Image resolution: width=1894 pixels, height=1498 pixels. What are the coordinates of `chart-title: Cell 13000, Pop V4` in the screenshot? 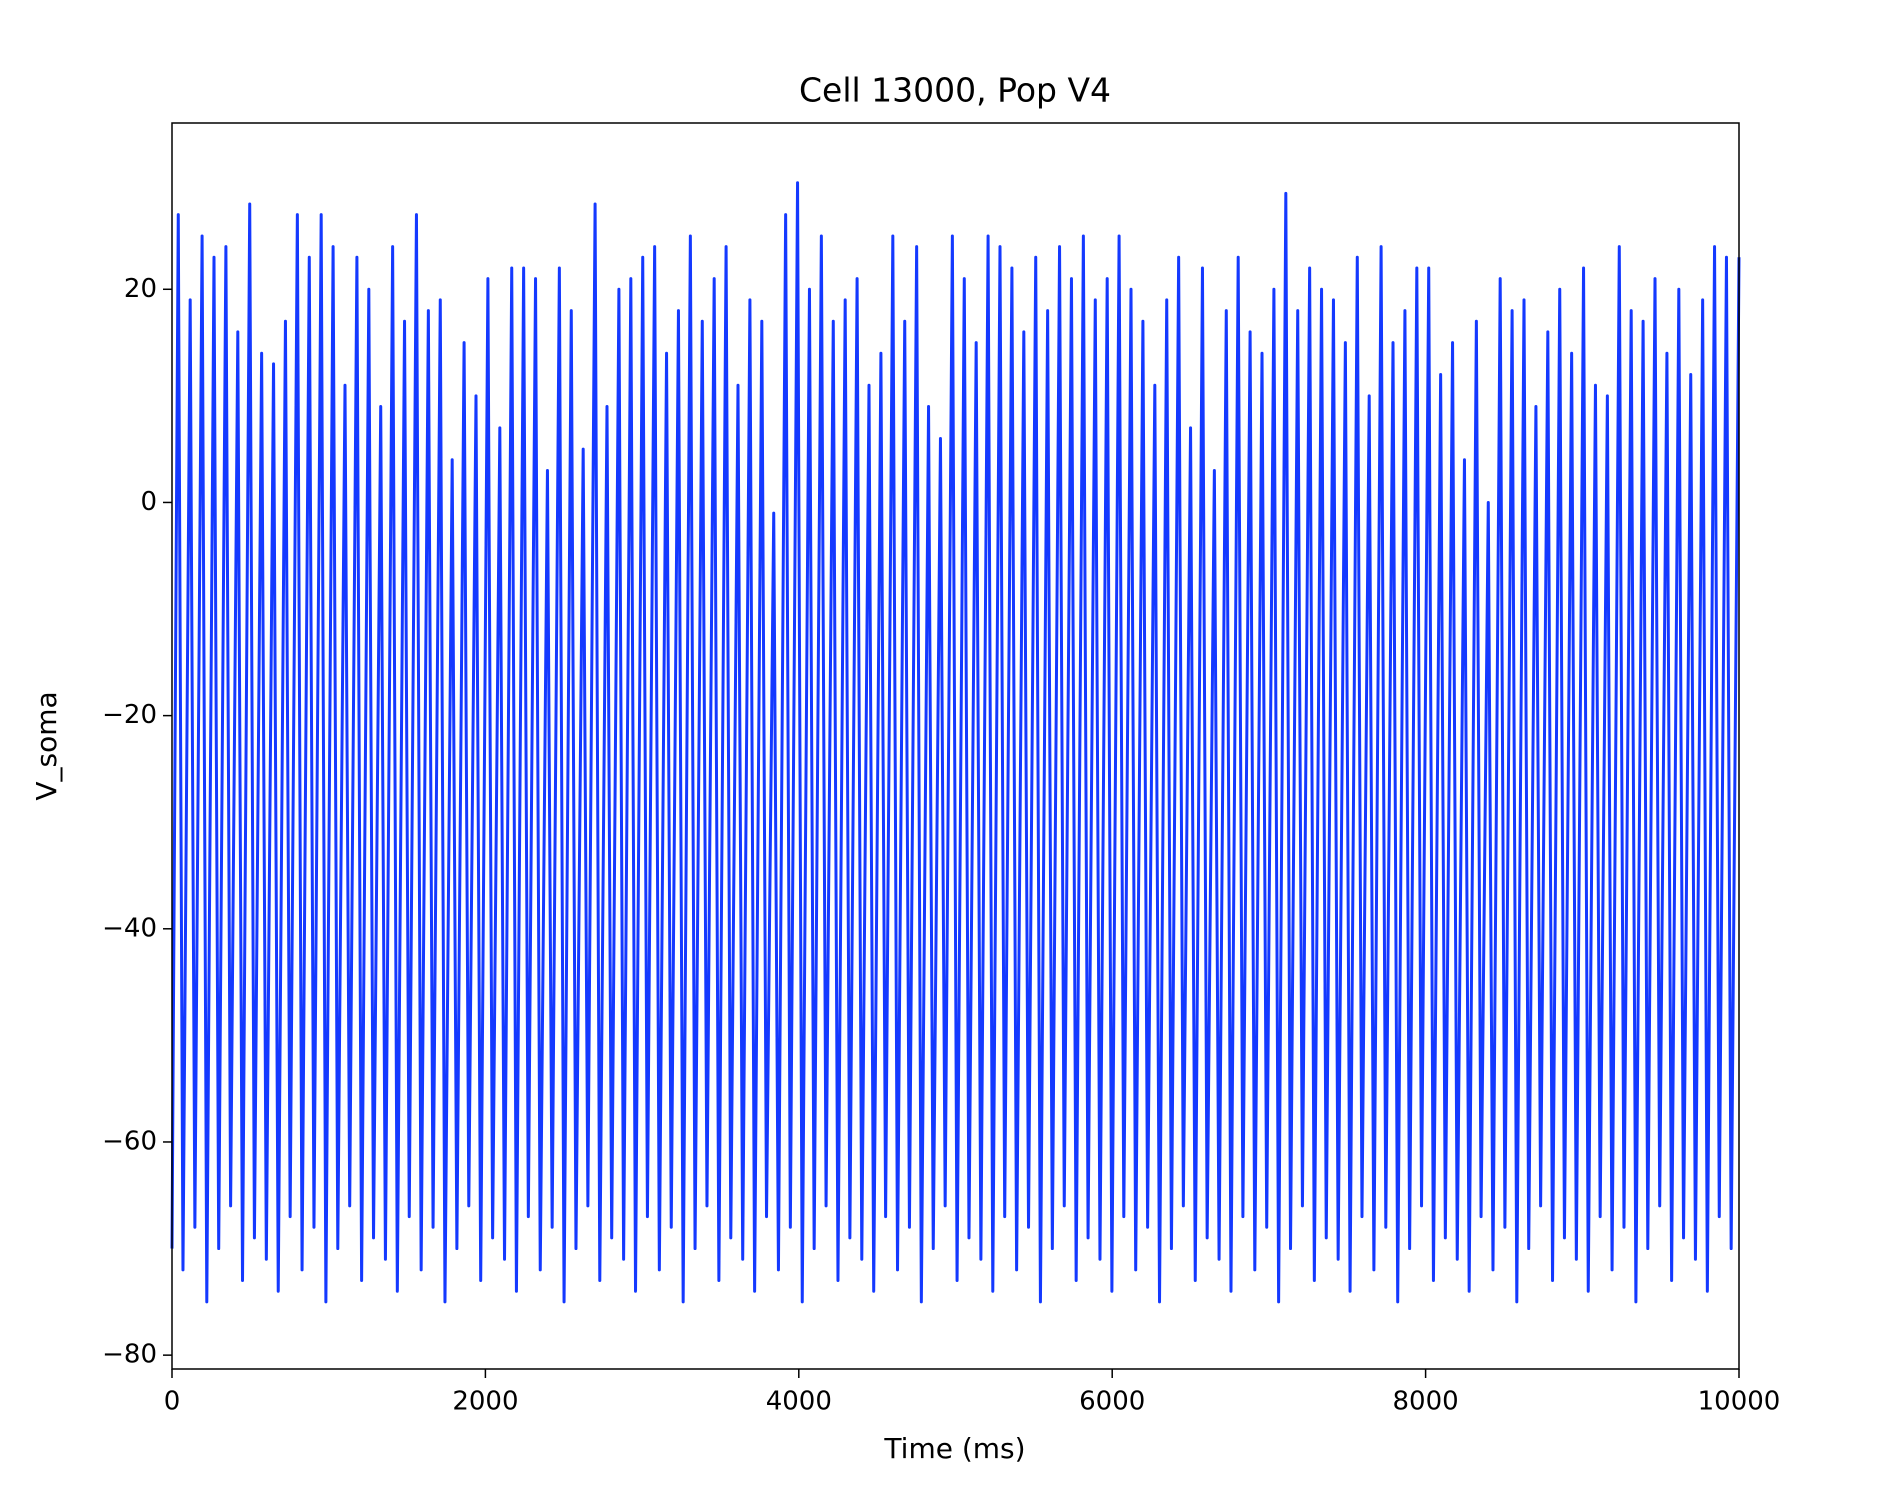 It's located at (955, 90).